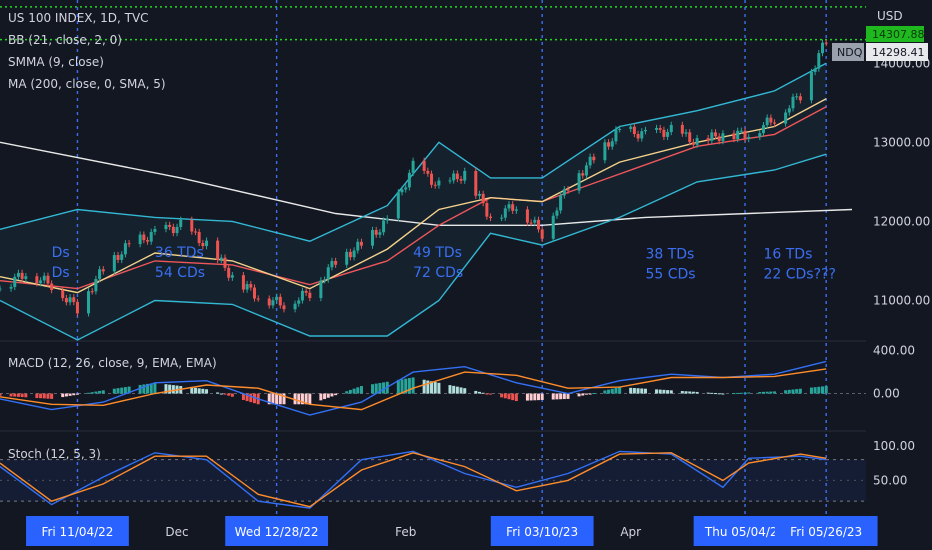  Describe the element at coordinates (112, 363) in the screenshot. I see `macd-label: MACD (12, 26, close, 9, EMA, EMA)` at that location.